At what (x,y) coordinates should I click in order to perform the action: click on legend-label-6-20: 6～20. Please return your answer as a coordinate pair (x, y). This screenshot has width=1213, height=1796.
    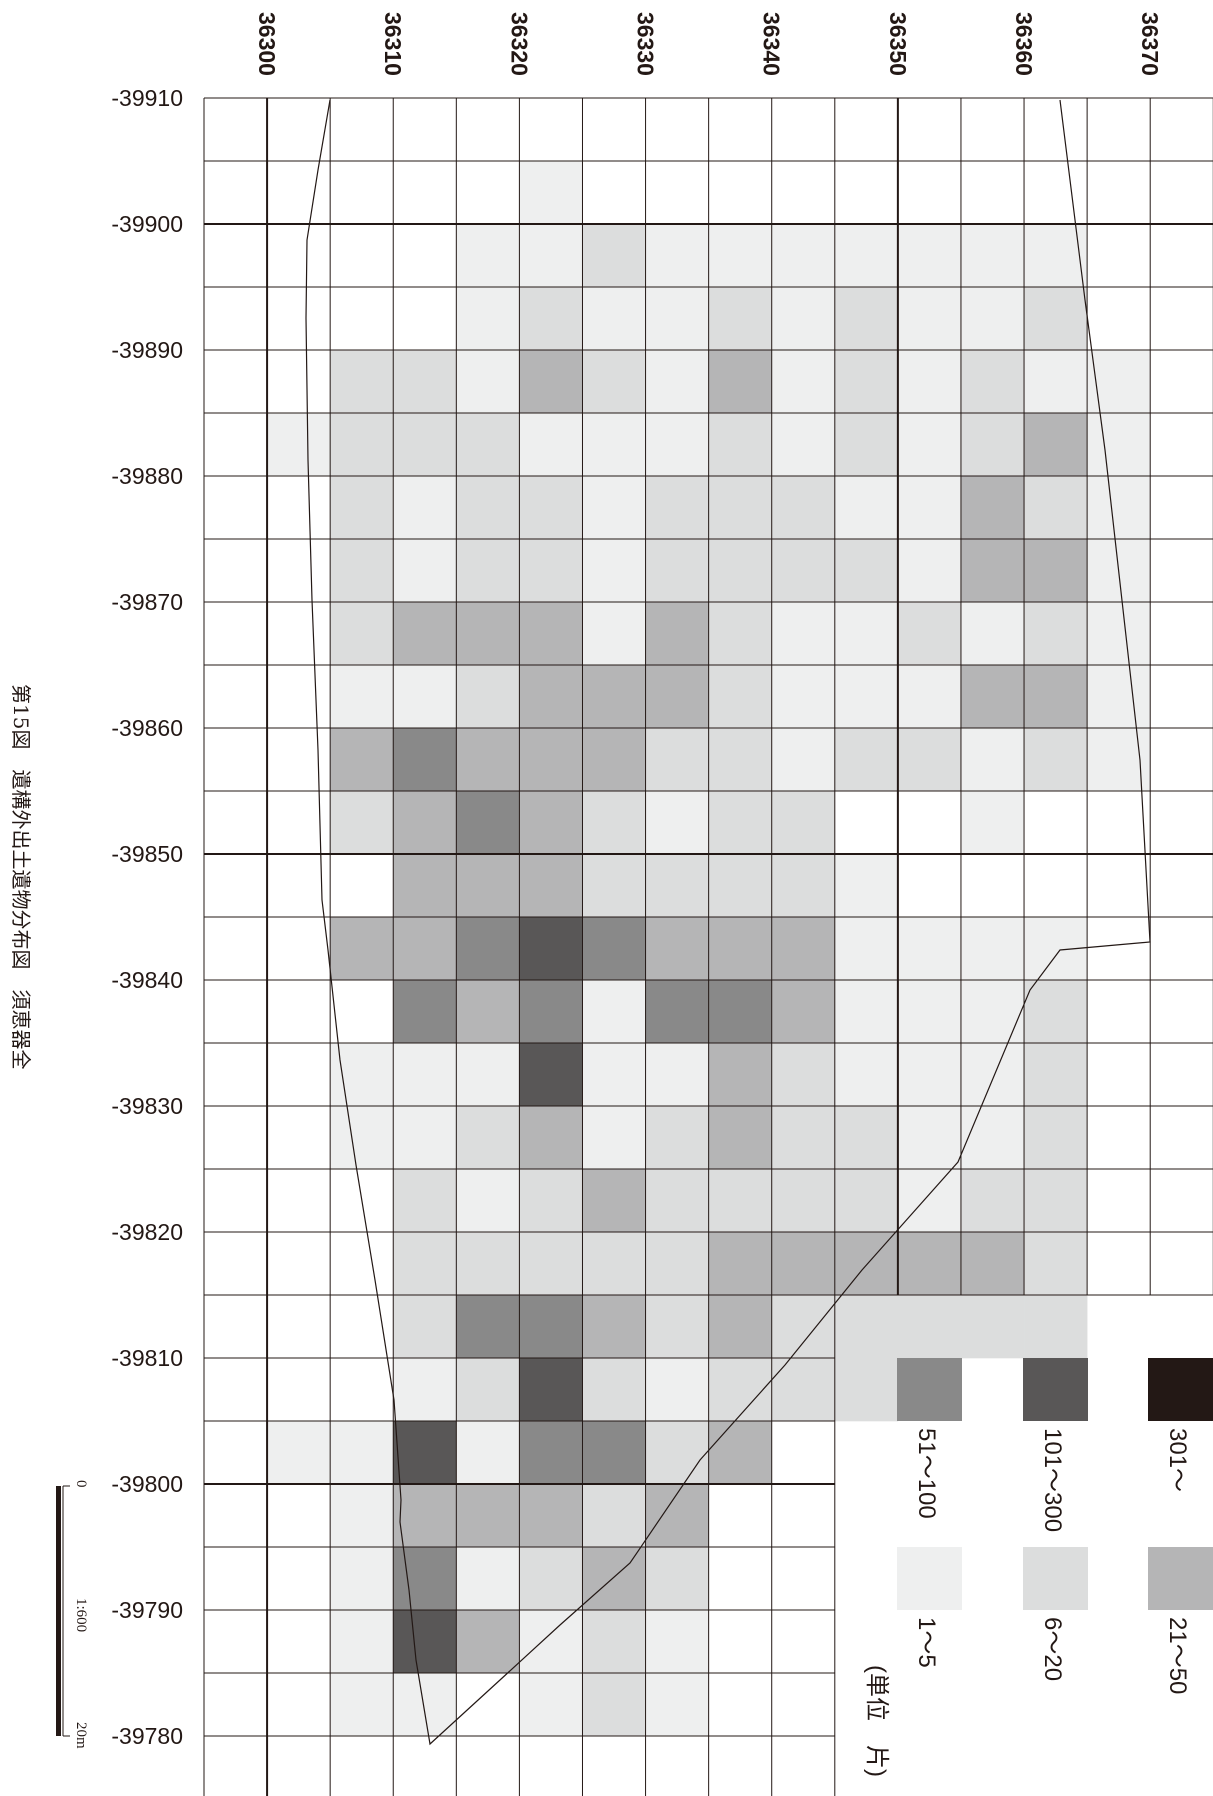
    Looking at the image, I should click on (1052, 1649).